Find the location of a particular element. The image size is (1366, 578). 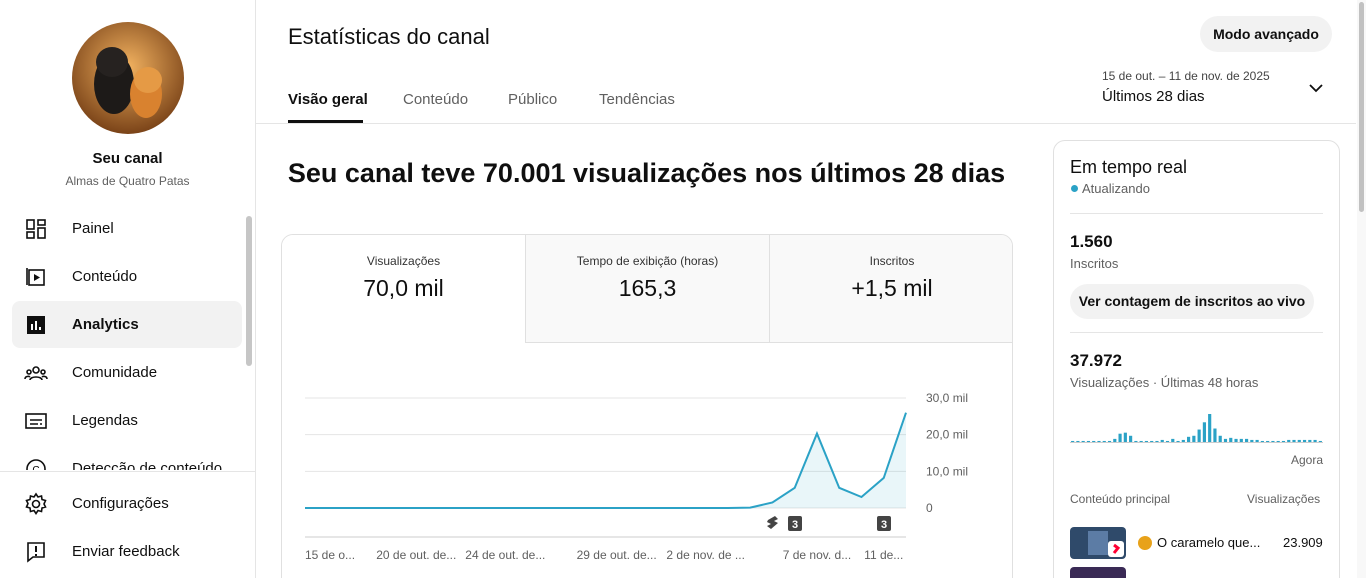

subscriber-count: 1.560 is located at coordinates (1091, 241).